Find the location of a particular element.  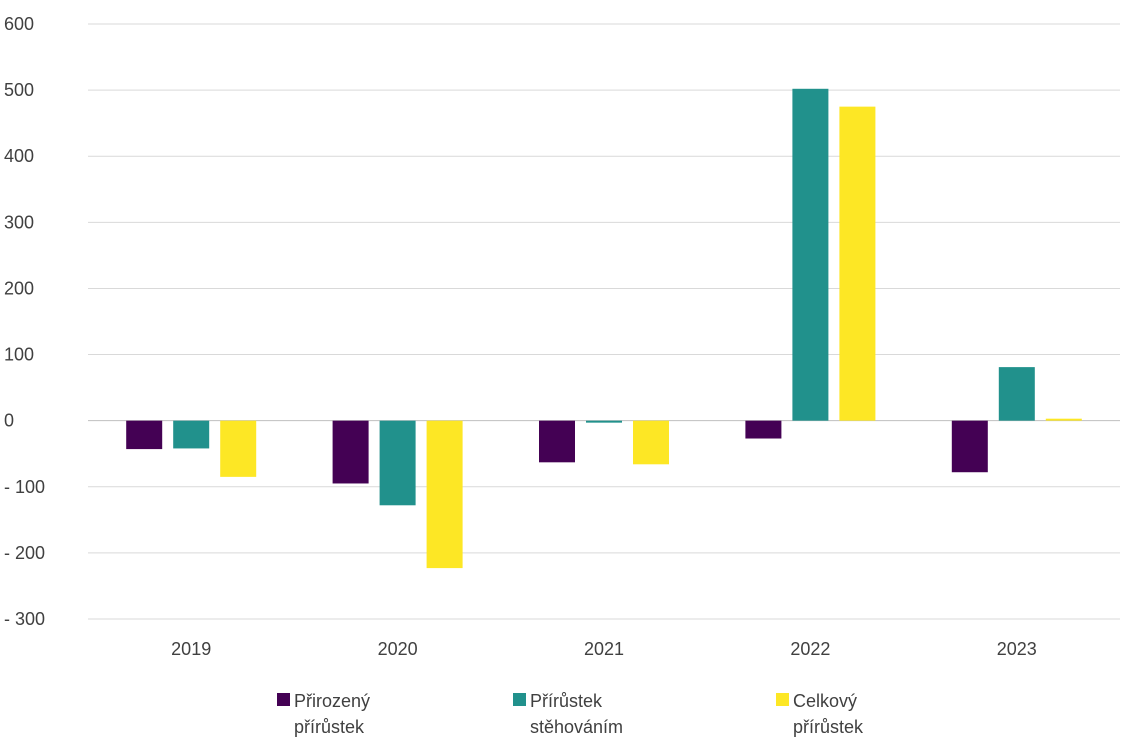

legend-item-natural-increase: Přirozený přírůstek is located at coordinates (340, 714).